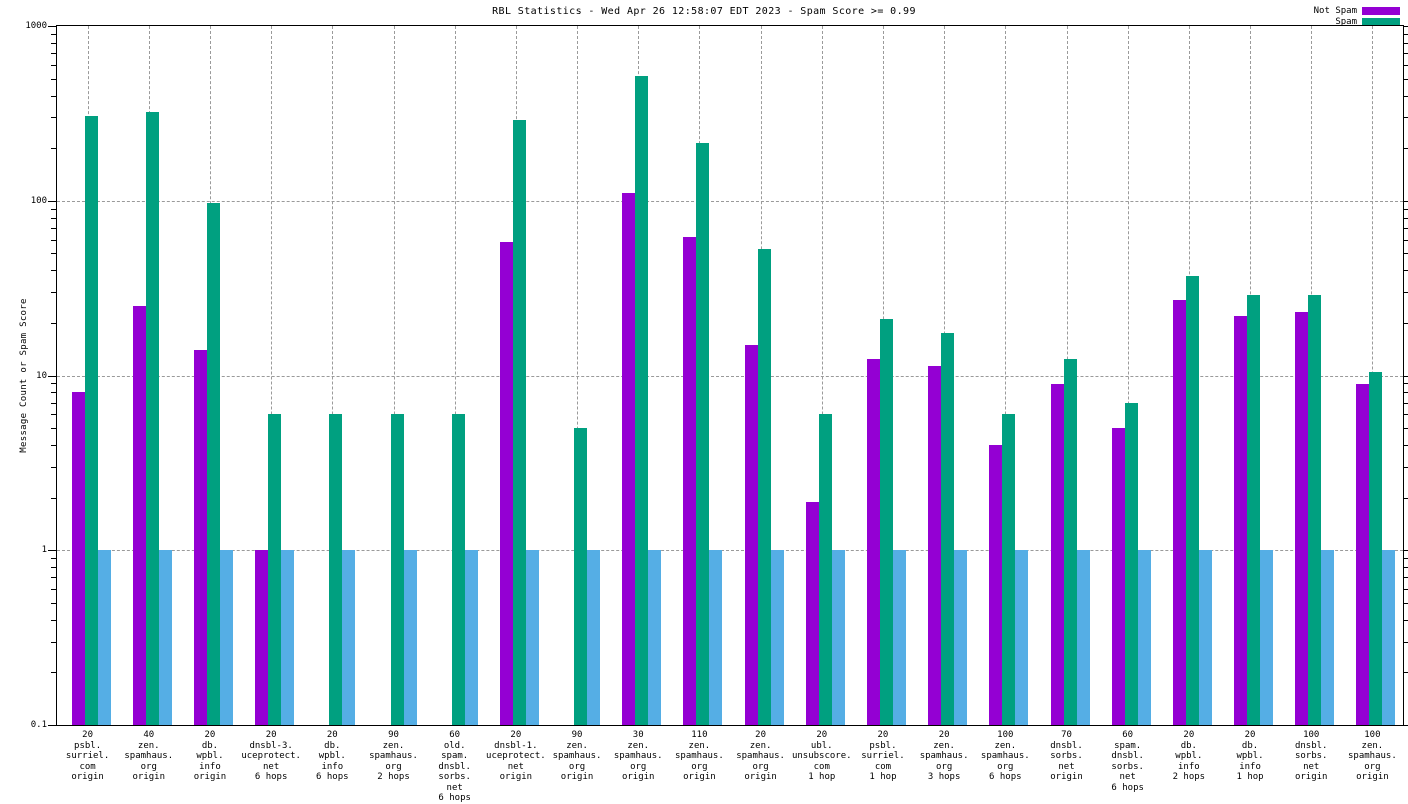  Describe the element at coordinates (44, 550) in the screenshot. I see `y-axis-label: 1` at that location.